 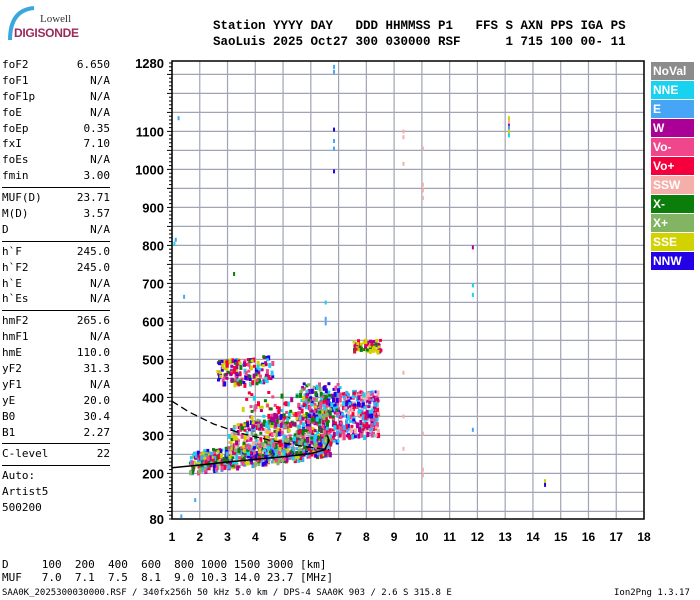 I want to click on param-value: N/A, so click(x=100, y=283).